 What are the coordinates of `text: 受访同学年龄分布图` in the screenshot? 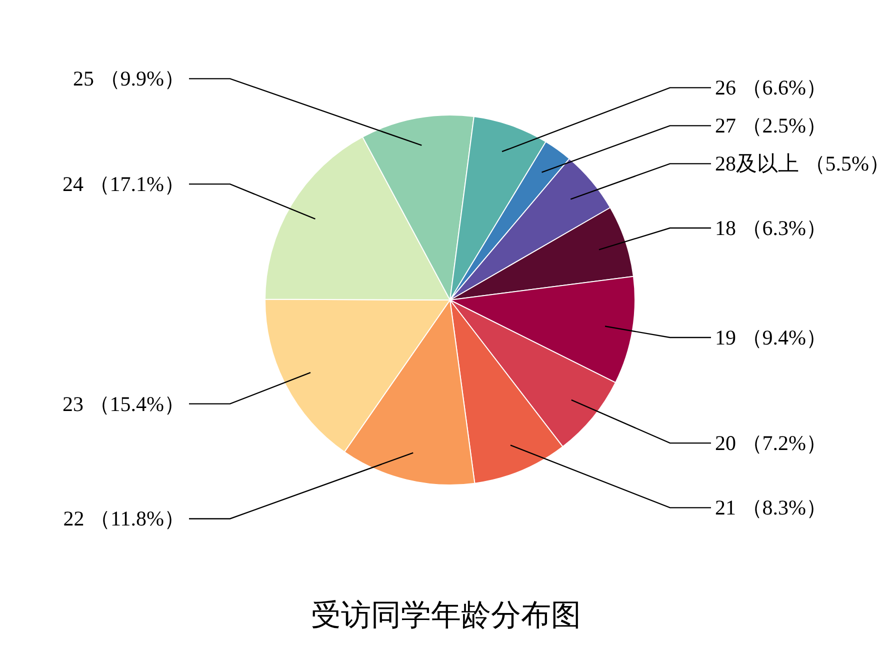 It's located at (446, 615).